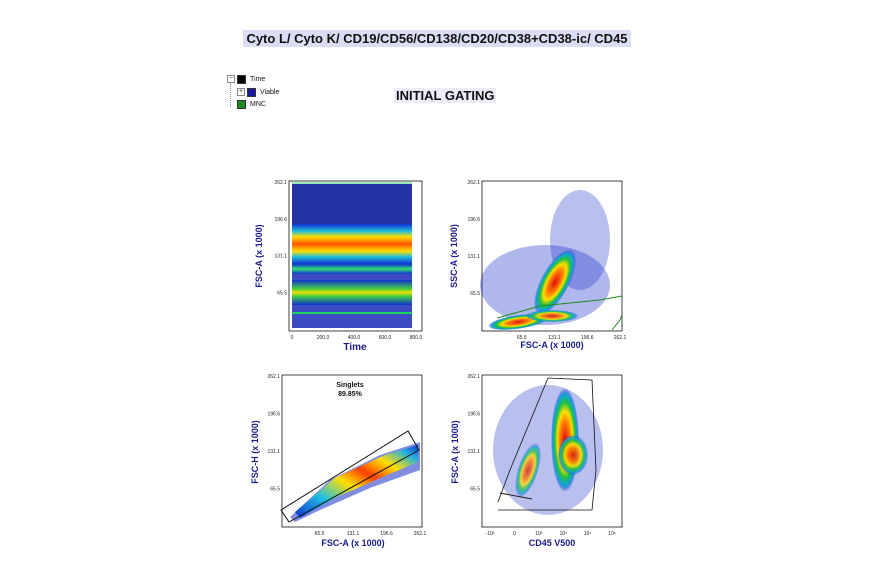 The width and height of the screenshot is (874, 583). Describe the element at coordinates (258, 92) in the screenshot. I see `gate-row-viable: + Viable` at that location.